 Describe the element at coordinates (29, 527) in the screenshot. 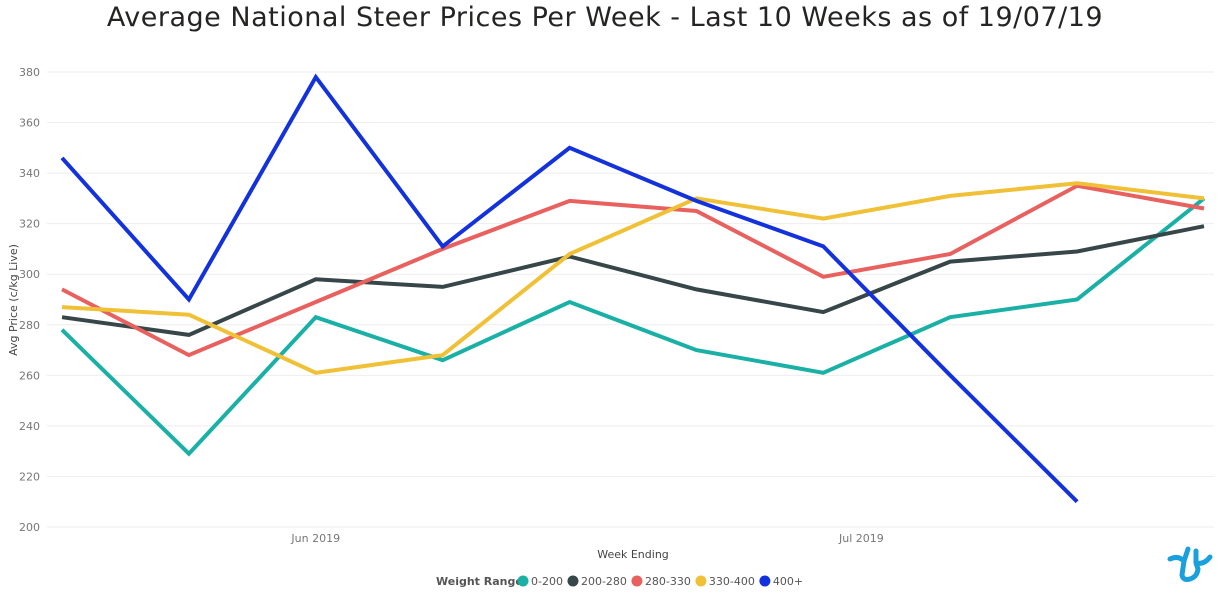

I see `y-tick-label: 200` at that location.